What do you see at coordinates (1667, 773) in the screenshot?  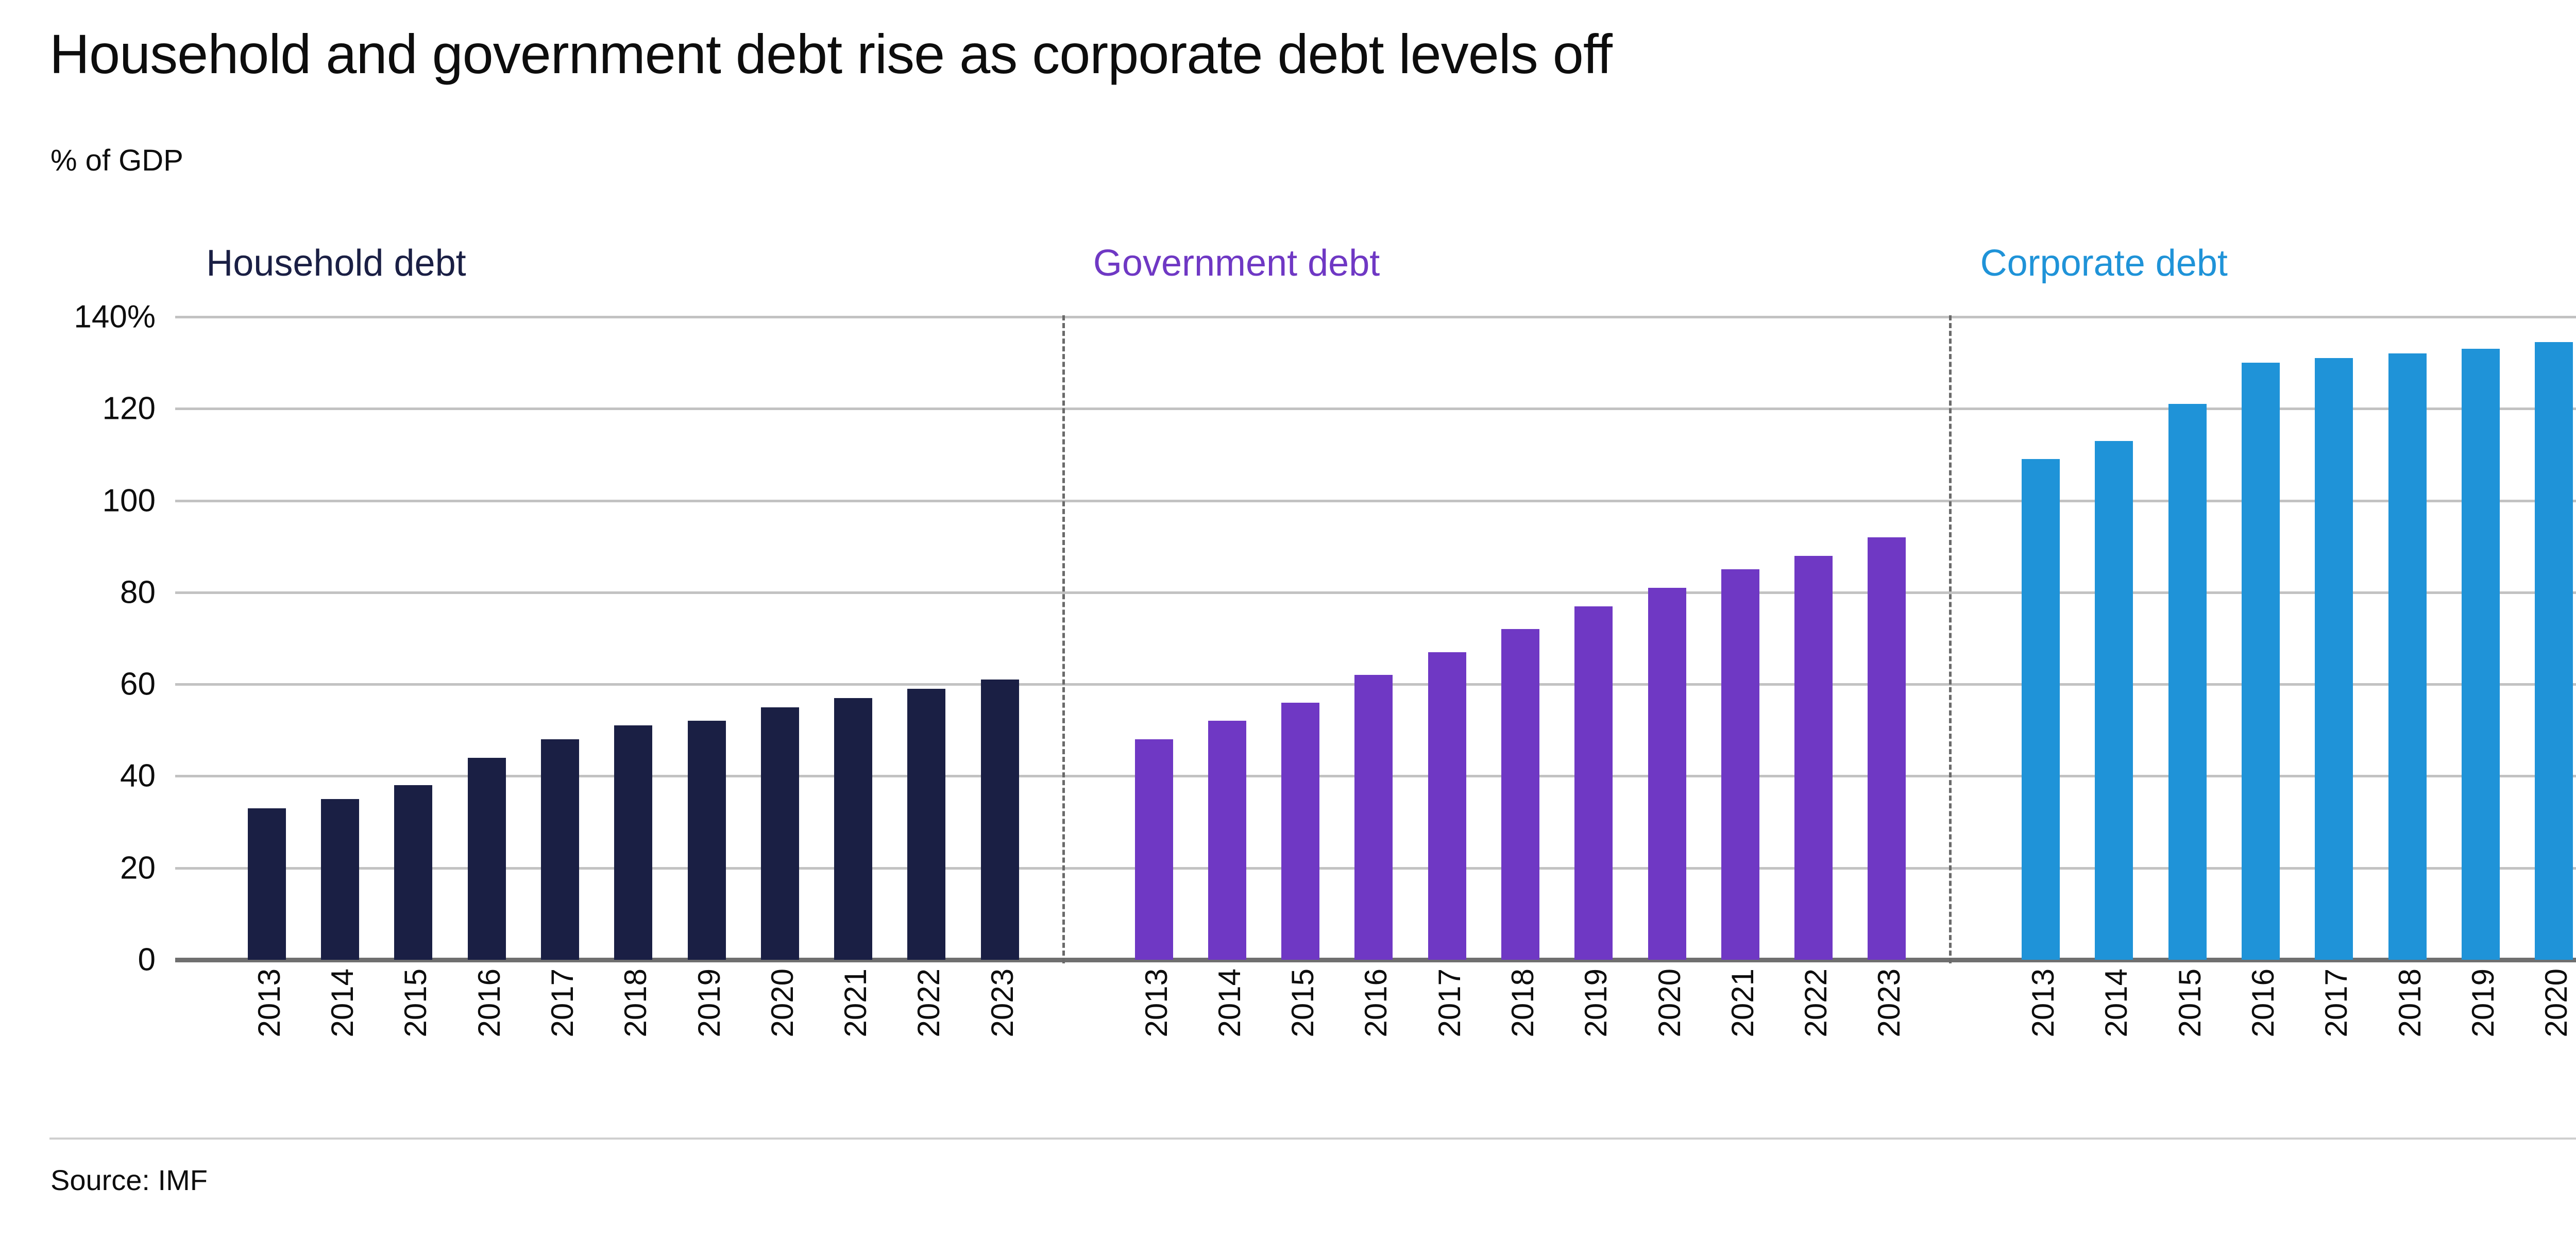 I see `bar-government-2020` at bounding box center [1667, 773].